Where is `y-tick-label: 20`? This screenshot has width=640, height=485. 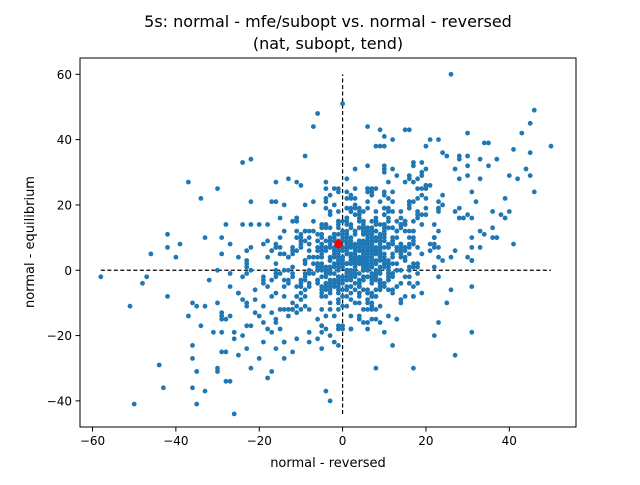
y-tick-label: 20 is located at coordinates (64, 205).